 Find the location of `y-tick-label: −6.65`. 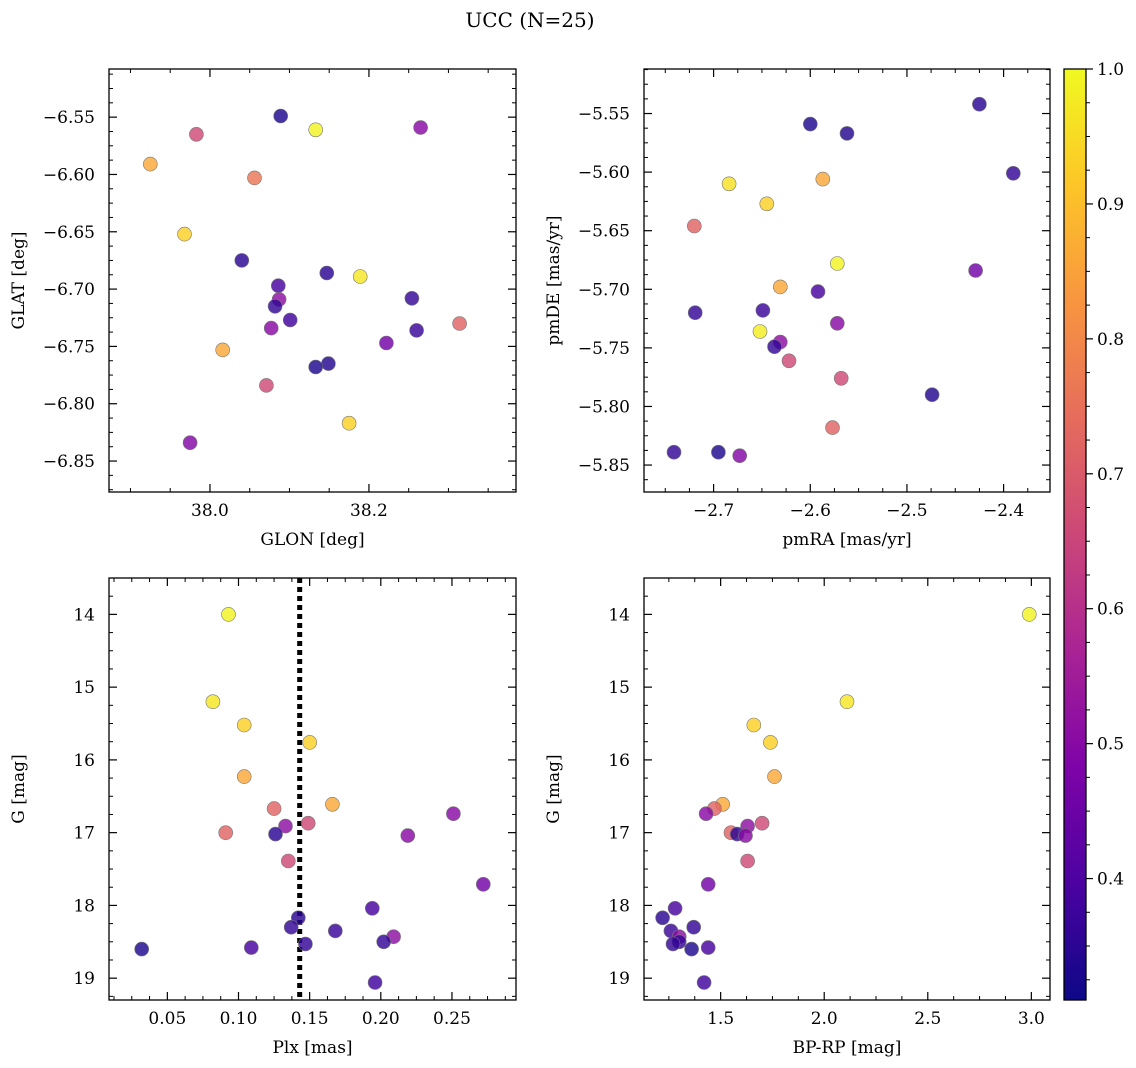

y-tick-label: −6.65 is located at coordinates (69, 233).